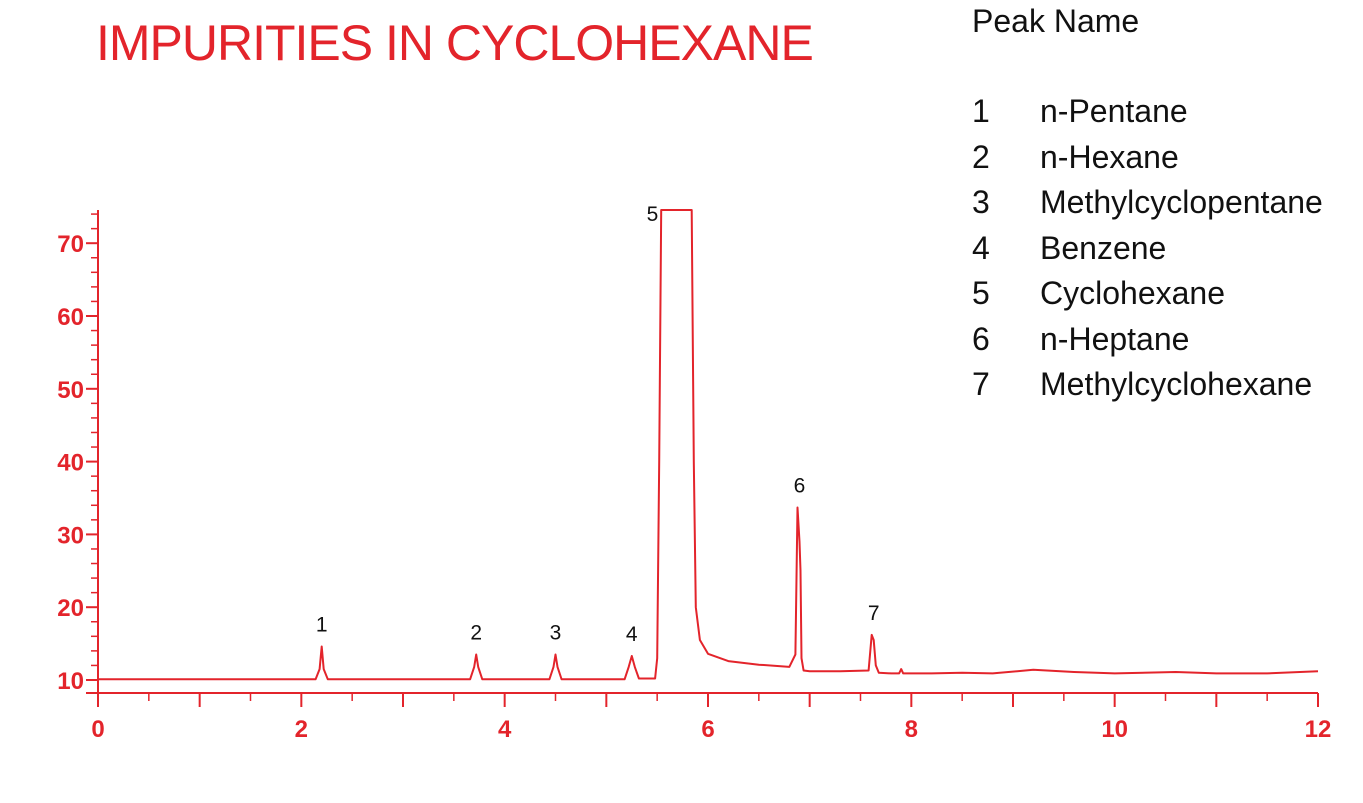  What do you see at coordinates (1176, 384) in the screenshot?
I see `legend-item-name: Methylcyclohexane` at bounding box center [1176, 384].